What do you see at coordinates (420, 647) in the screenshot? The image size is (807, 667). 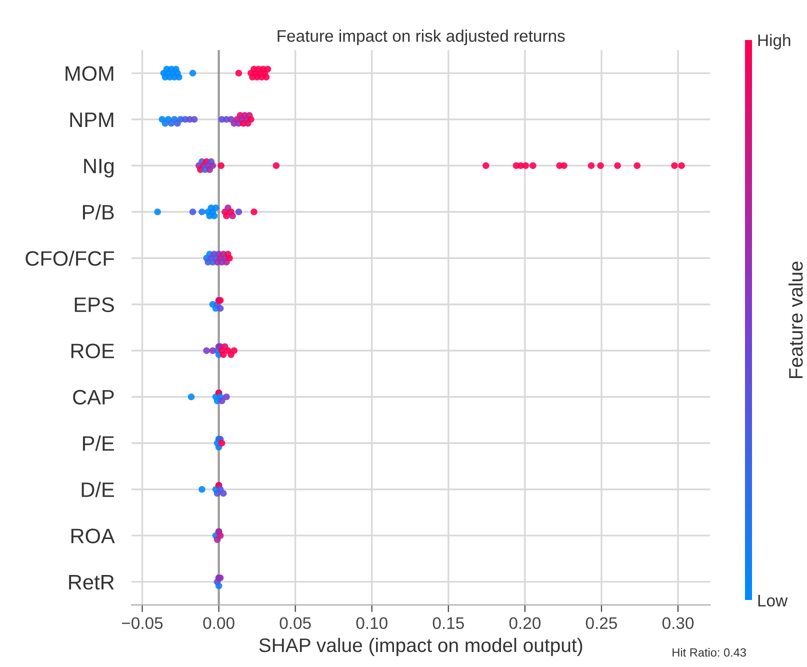 I see `x-axis-title: SHAP value (impact on model output)` at bounding box center [420, 647].